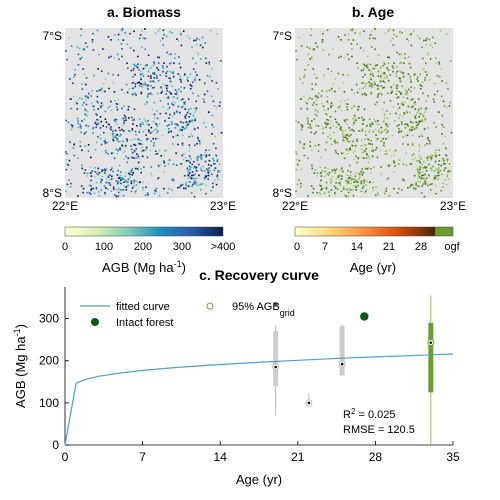 Image resolution: width=500 pixels, height=500 pixels. Describe the element at coordinates (263, 309) in the screenshot. I see `legend-agb-label: 95% AGBgrid` at that location.